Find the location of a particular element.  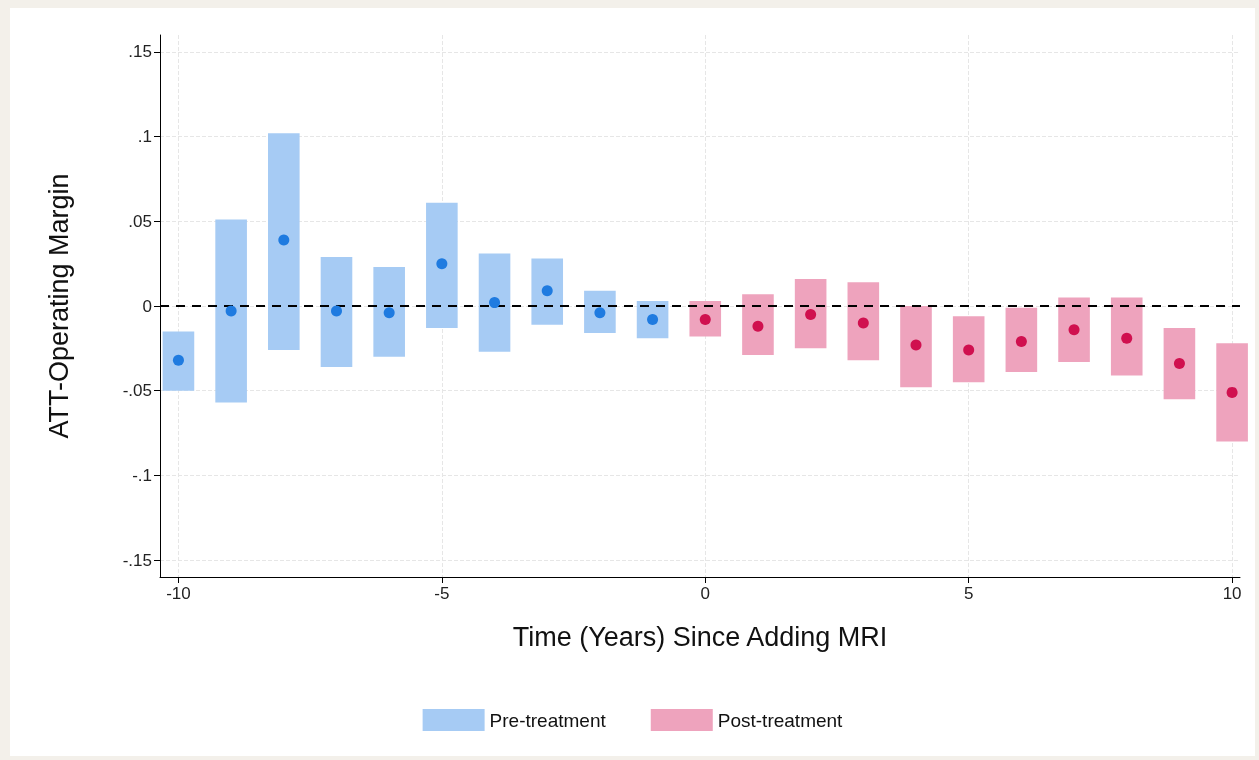

x-tick-label: 10 is located at coordinates (1232, 593).